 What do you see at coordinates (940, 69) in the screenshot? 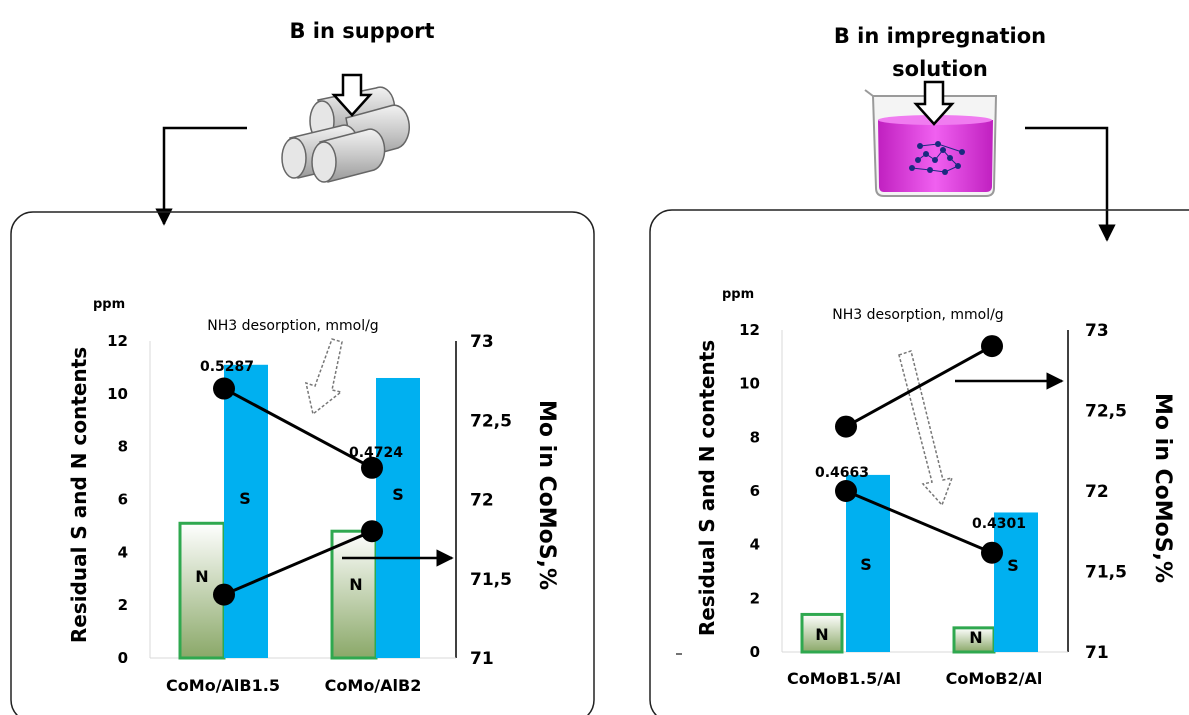
I see `right-header-line2: solution` at bounding box center [940, 69].